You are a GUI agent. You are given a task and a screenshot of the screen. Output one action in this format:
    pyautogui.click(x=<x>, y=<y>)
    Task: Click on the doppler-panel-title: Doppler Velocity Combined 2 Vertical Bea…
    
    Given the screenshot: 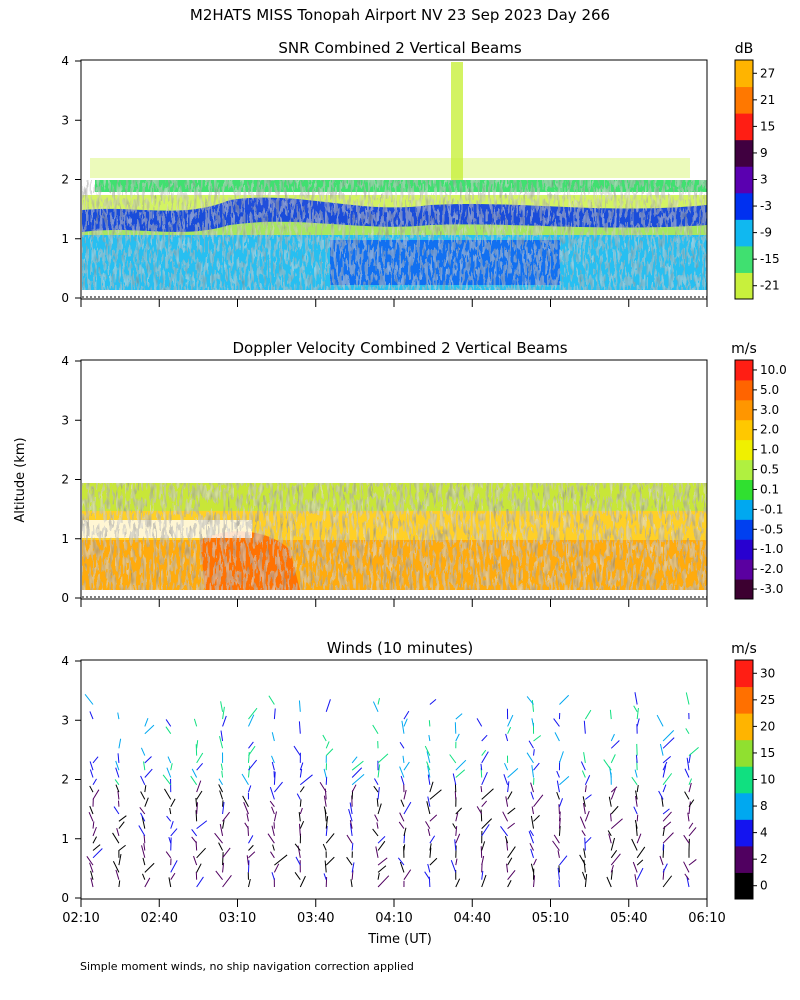 What is the action you would take?
    pyautogui.click(x=399, y=348)
    